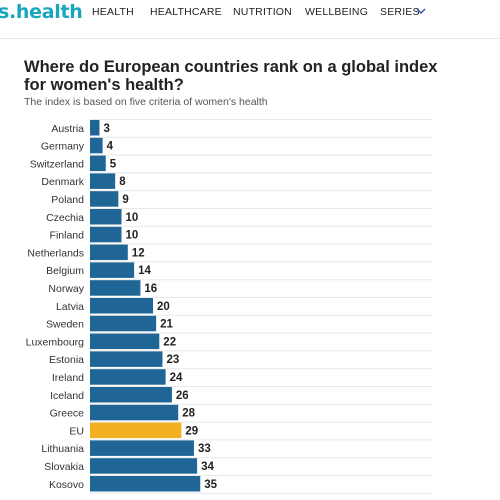 The image size is (500, 500). What do you see at coordinates (144, 271) in the screenshot?
I see `value-label: 14` at bounding box center [144, 271].